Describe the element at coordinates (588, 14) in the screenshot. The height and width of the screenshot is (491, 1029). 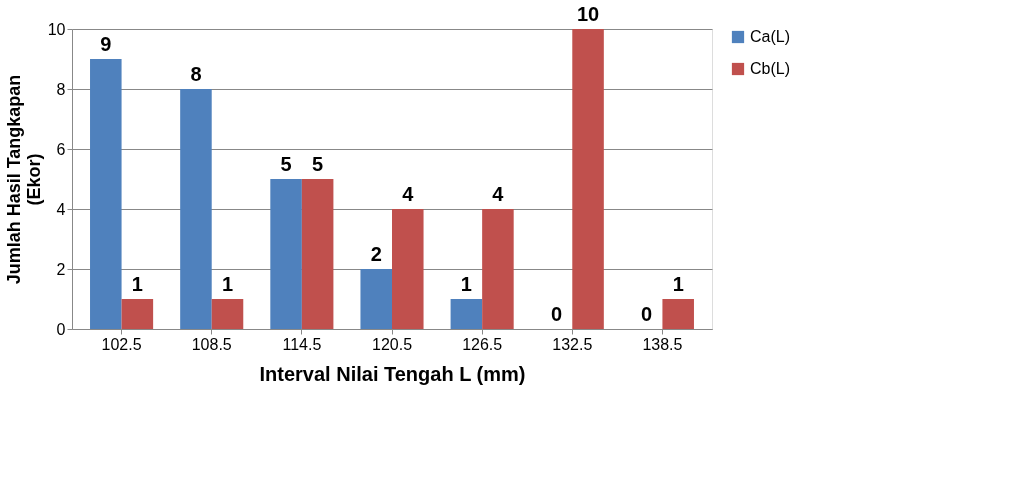
I see `data-label: 10` at that location.